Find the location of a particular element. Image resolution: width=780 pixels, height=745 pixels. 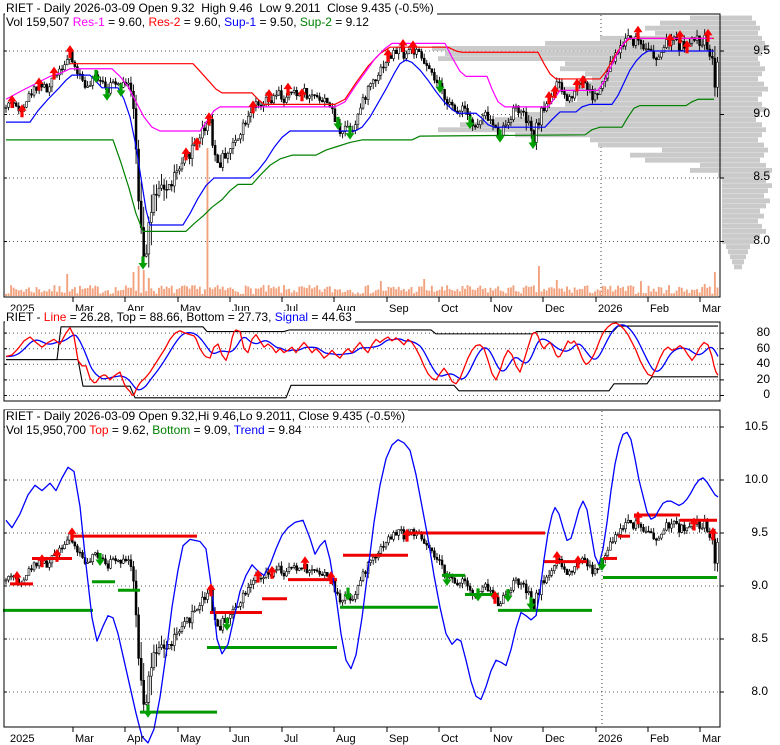

title-segment: Vol 15,950,700 is located at coordinates (48, 430).